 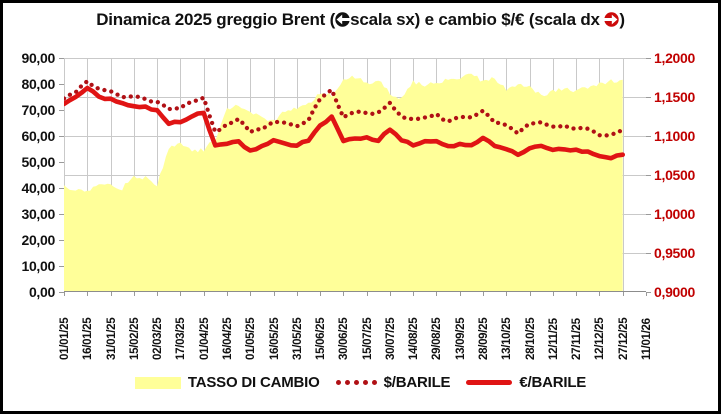 What do you see at coordinates (623, 338) in the screenshot?
I see `x-axis-label: 27/12/25` at bounding box center [623, 338].